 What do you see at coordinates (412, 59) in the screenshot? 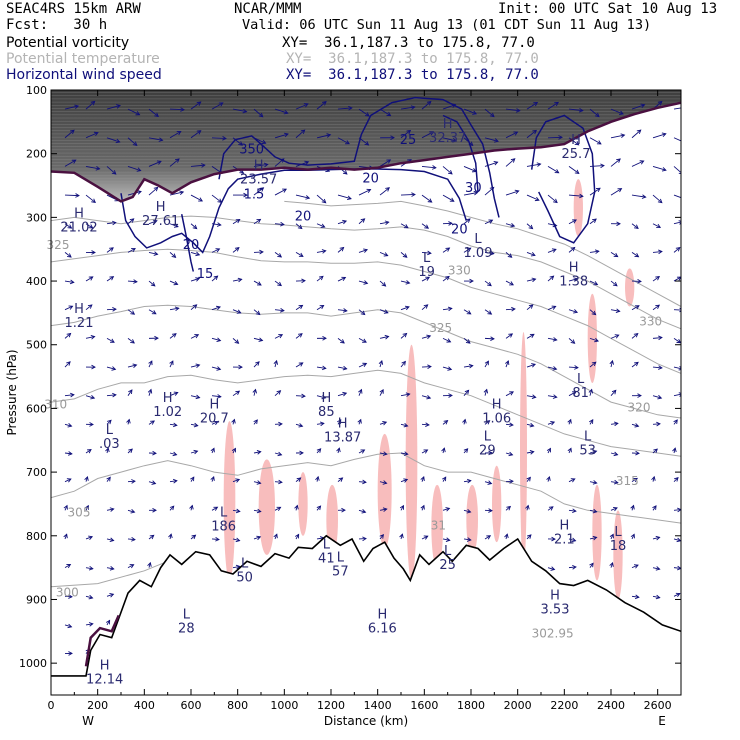
I see `field-theta-xy: XY= 36.1,187.3 to 175.8, 77.0` at bounding box center [412, 59].